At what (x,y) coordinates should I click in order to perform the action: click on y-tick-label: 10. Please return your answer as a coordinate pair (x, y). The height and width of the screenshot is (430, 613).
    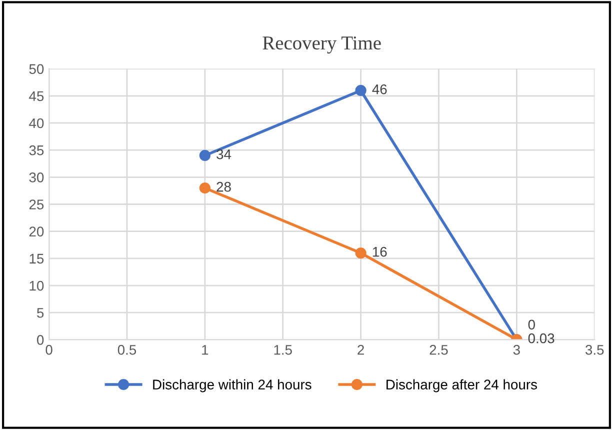
    Looking at the image, I should click on (37, 285).